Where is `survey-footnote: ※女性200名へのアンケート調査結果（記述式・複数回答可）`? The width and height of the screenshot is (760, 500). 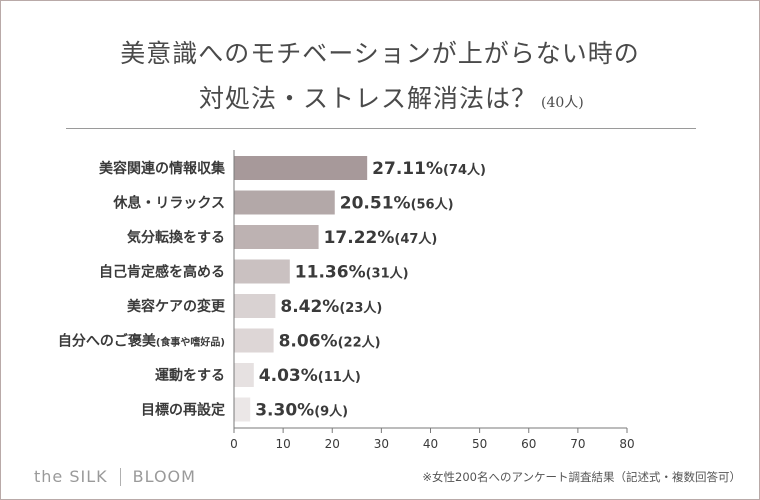
survey-footnote: ※女性200名へのアンケート調査結果（記述式・複数回答可） is located at coordinates (581, 477).